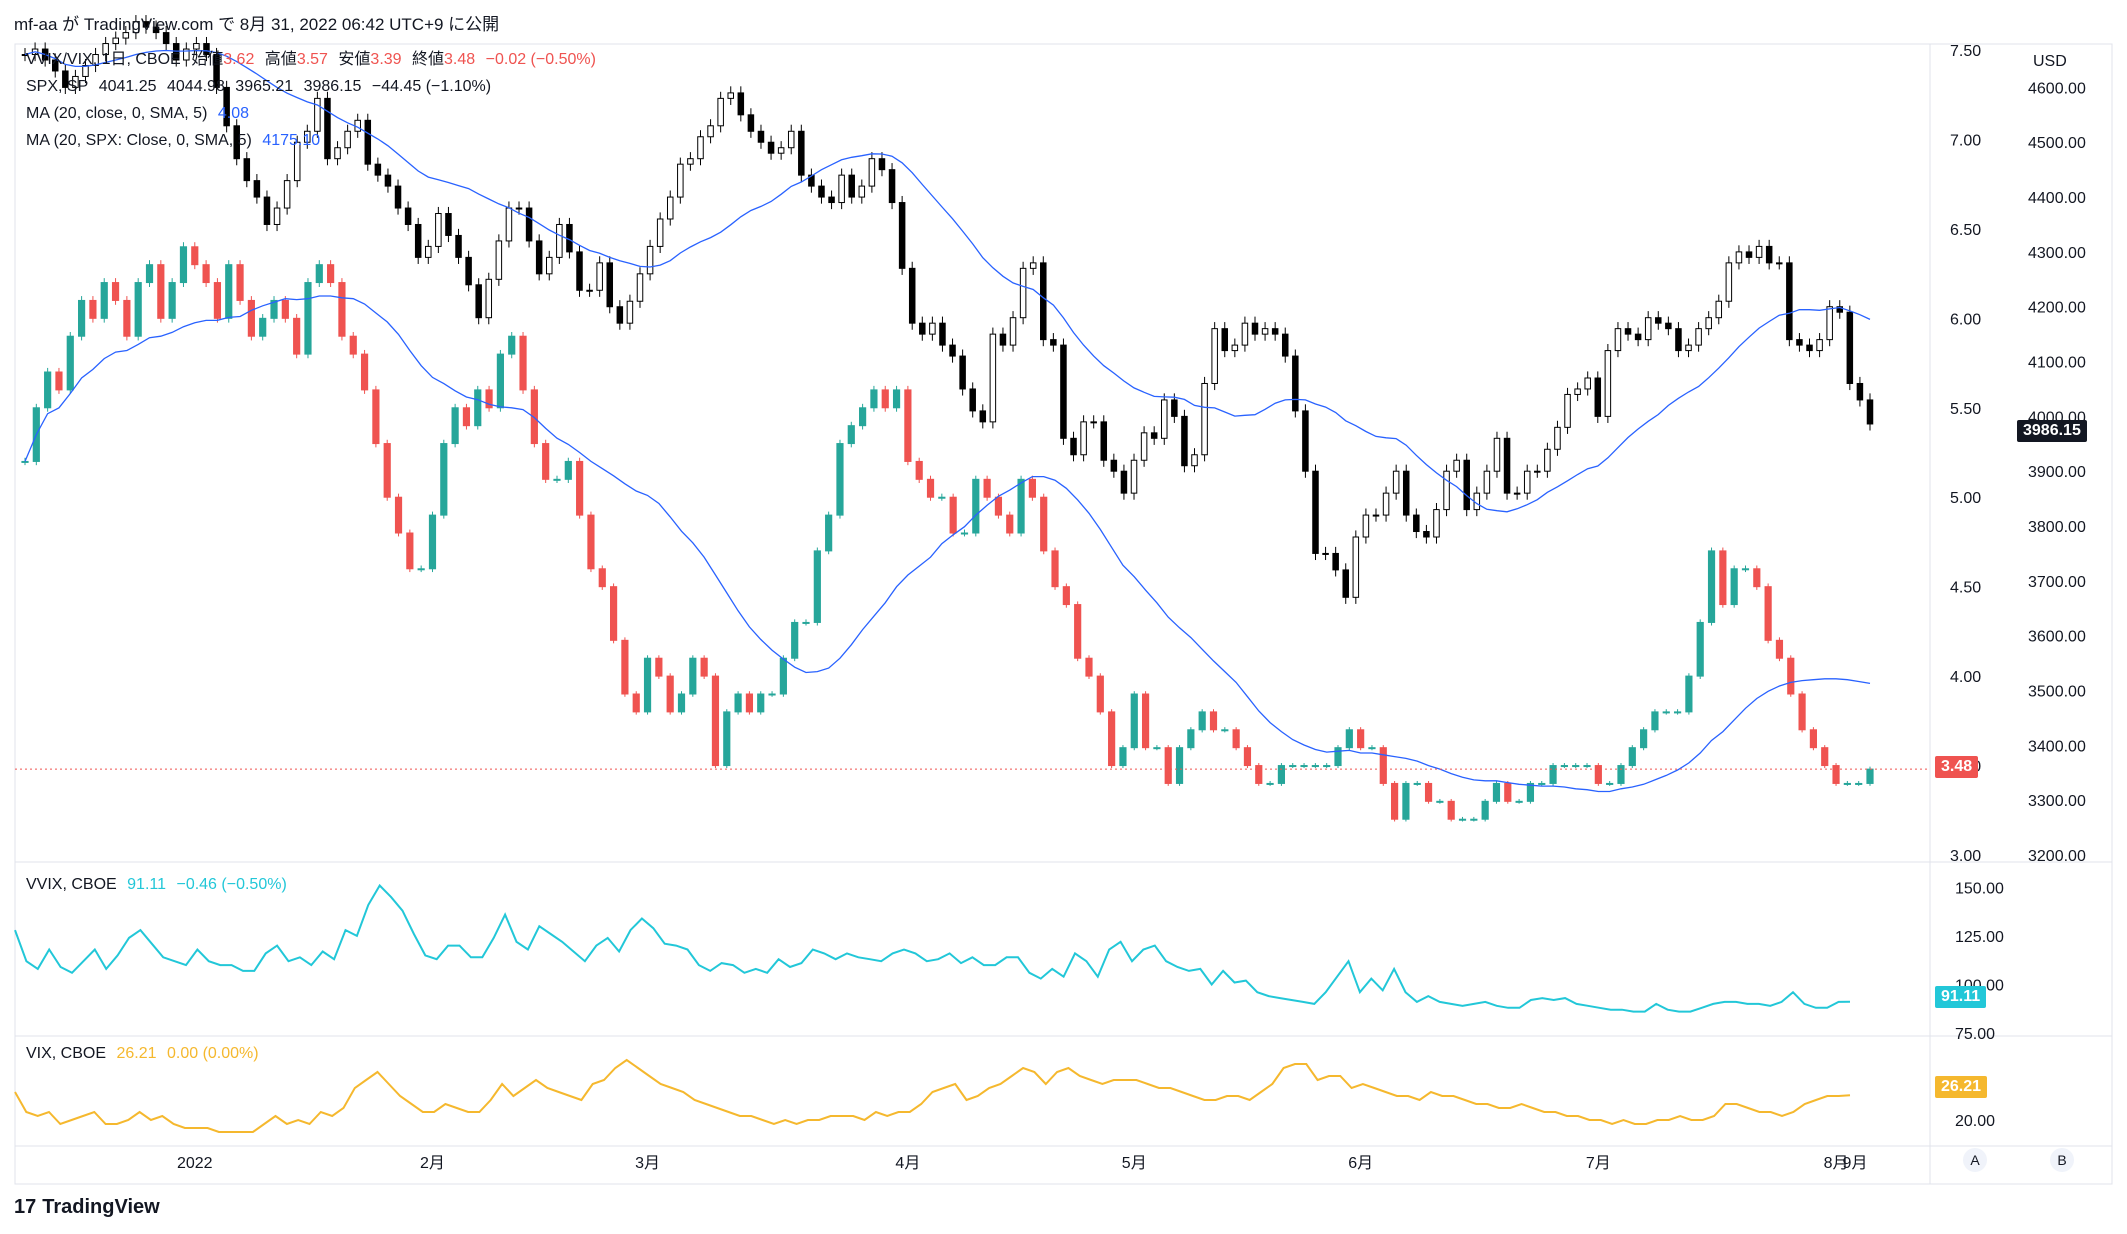 Image resolution: width=2127 pixels, height=1234 pixels. Describe the element at coordinates (2057, 527) in the screenshot. I see `spx-axis-tick: 3800.00` at that location.